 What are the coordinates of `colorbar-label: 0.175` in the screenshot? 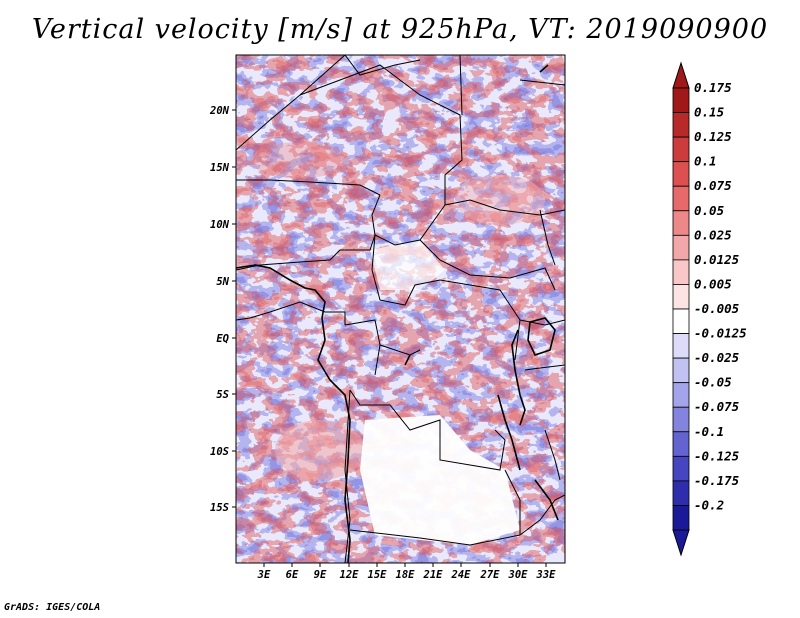 It's located at (713, 87).